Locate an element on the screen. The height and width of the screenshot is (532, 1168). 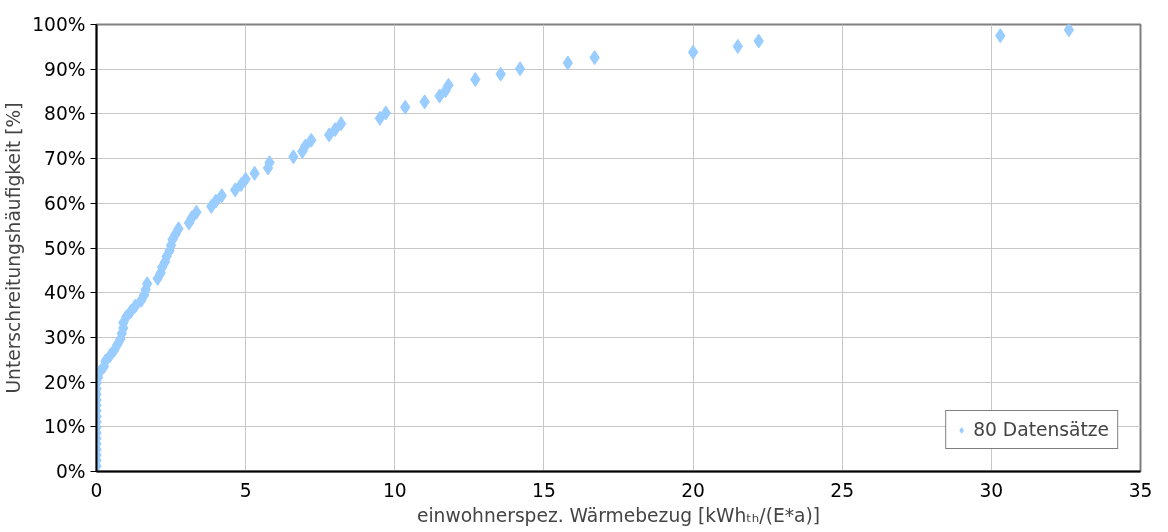
y-tick-label: 70% is located at coordinates (65, 159).